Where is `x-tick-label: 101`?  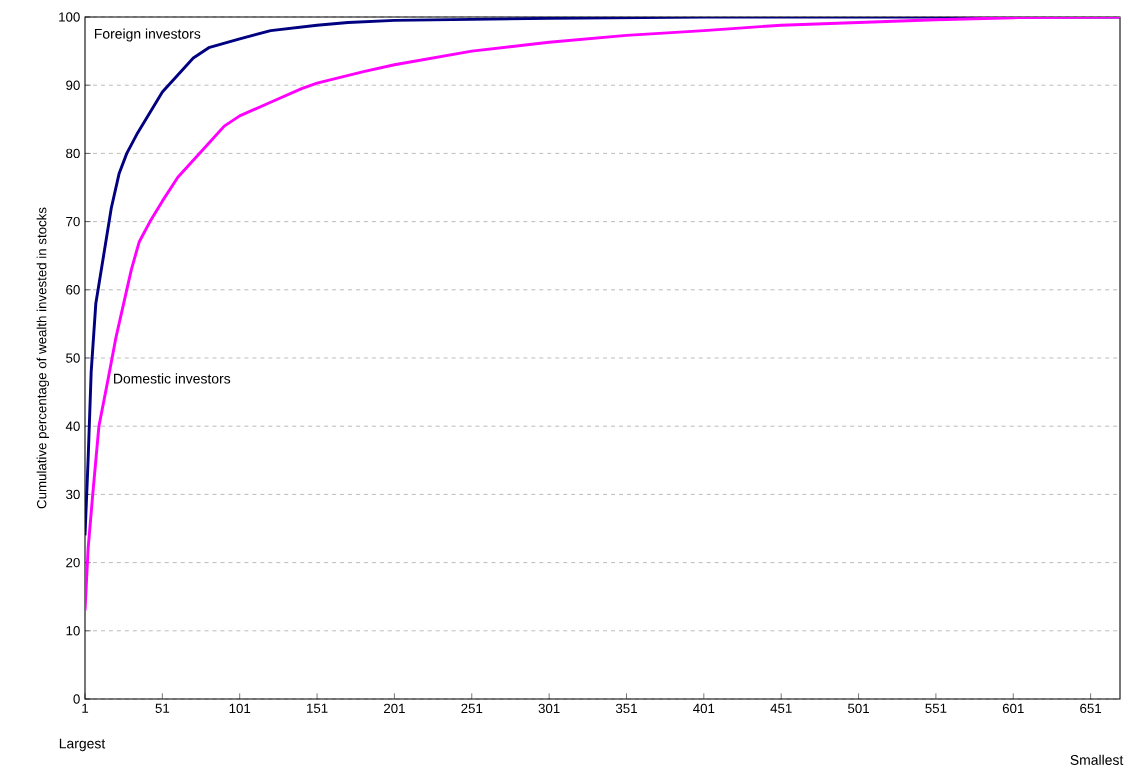 x-tick-label: 101 is located at coordinates (240, 708).